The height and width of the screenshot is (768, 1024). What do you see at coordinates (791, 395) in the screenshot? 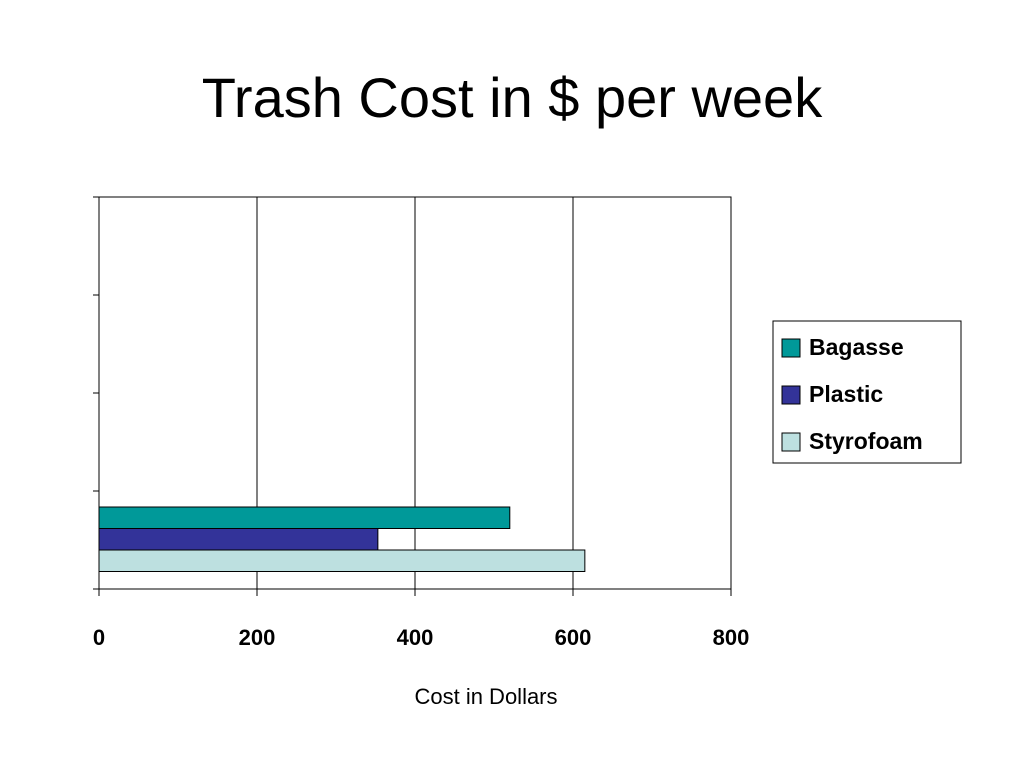
I see `legend-swatch-plastic` at bounding box center [791, 395].